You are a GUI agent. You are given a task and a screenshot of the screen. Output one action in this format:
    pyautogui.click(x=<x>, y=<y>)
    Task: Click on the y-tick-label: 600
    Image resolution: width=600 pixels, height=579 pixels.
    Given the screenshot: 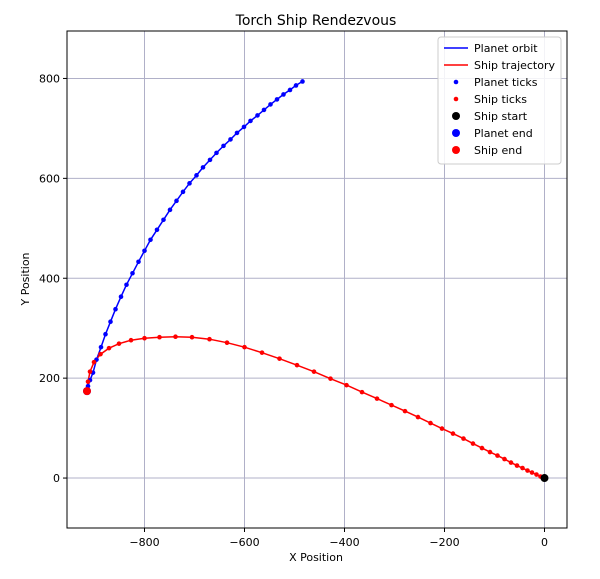 What is the action you would take?
    pyautogui.click(x=49, y=178)
    